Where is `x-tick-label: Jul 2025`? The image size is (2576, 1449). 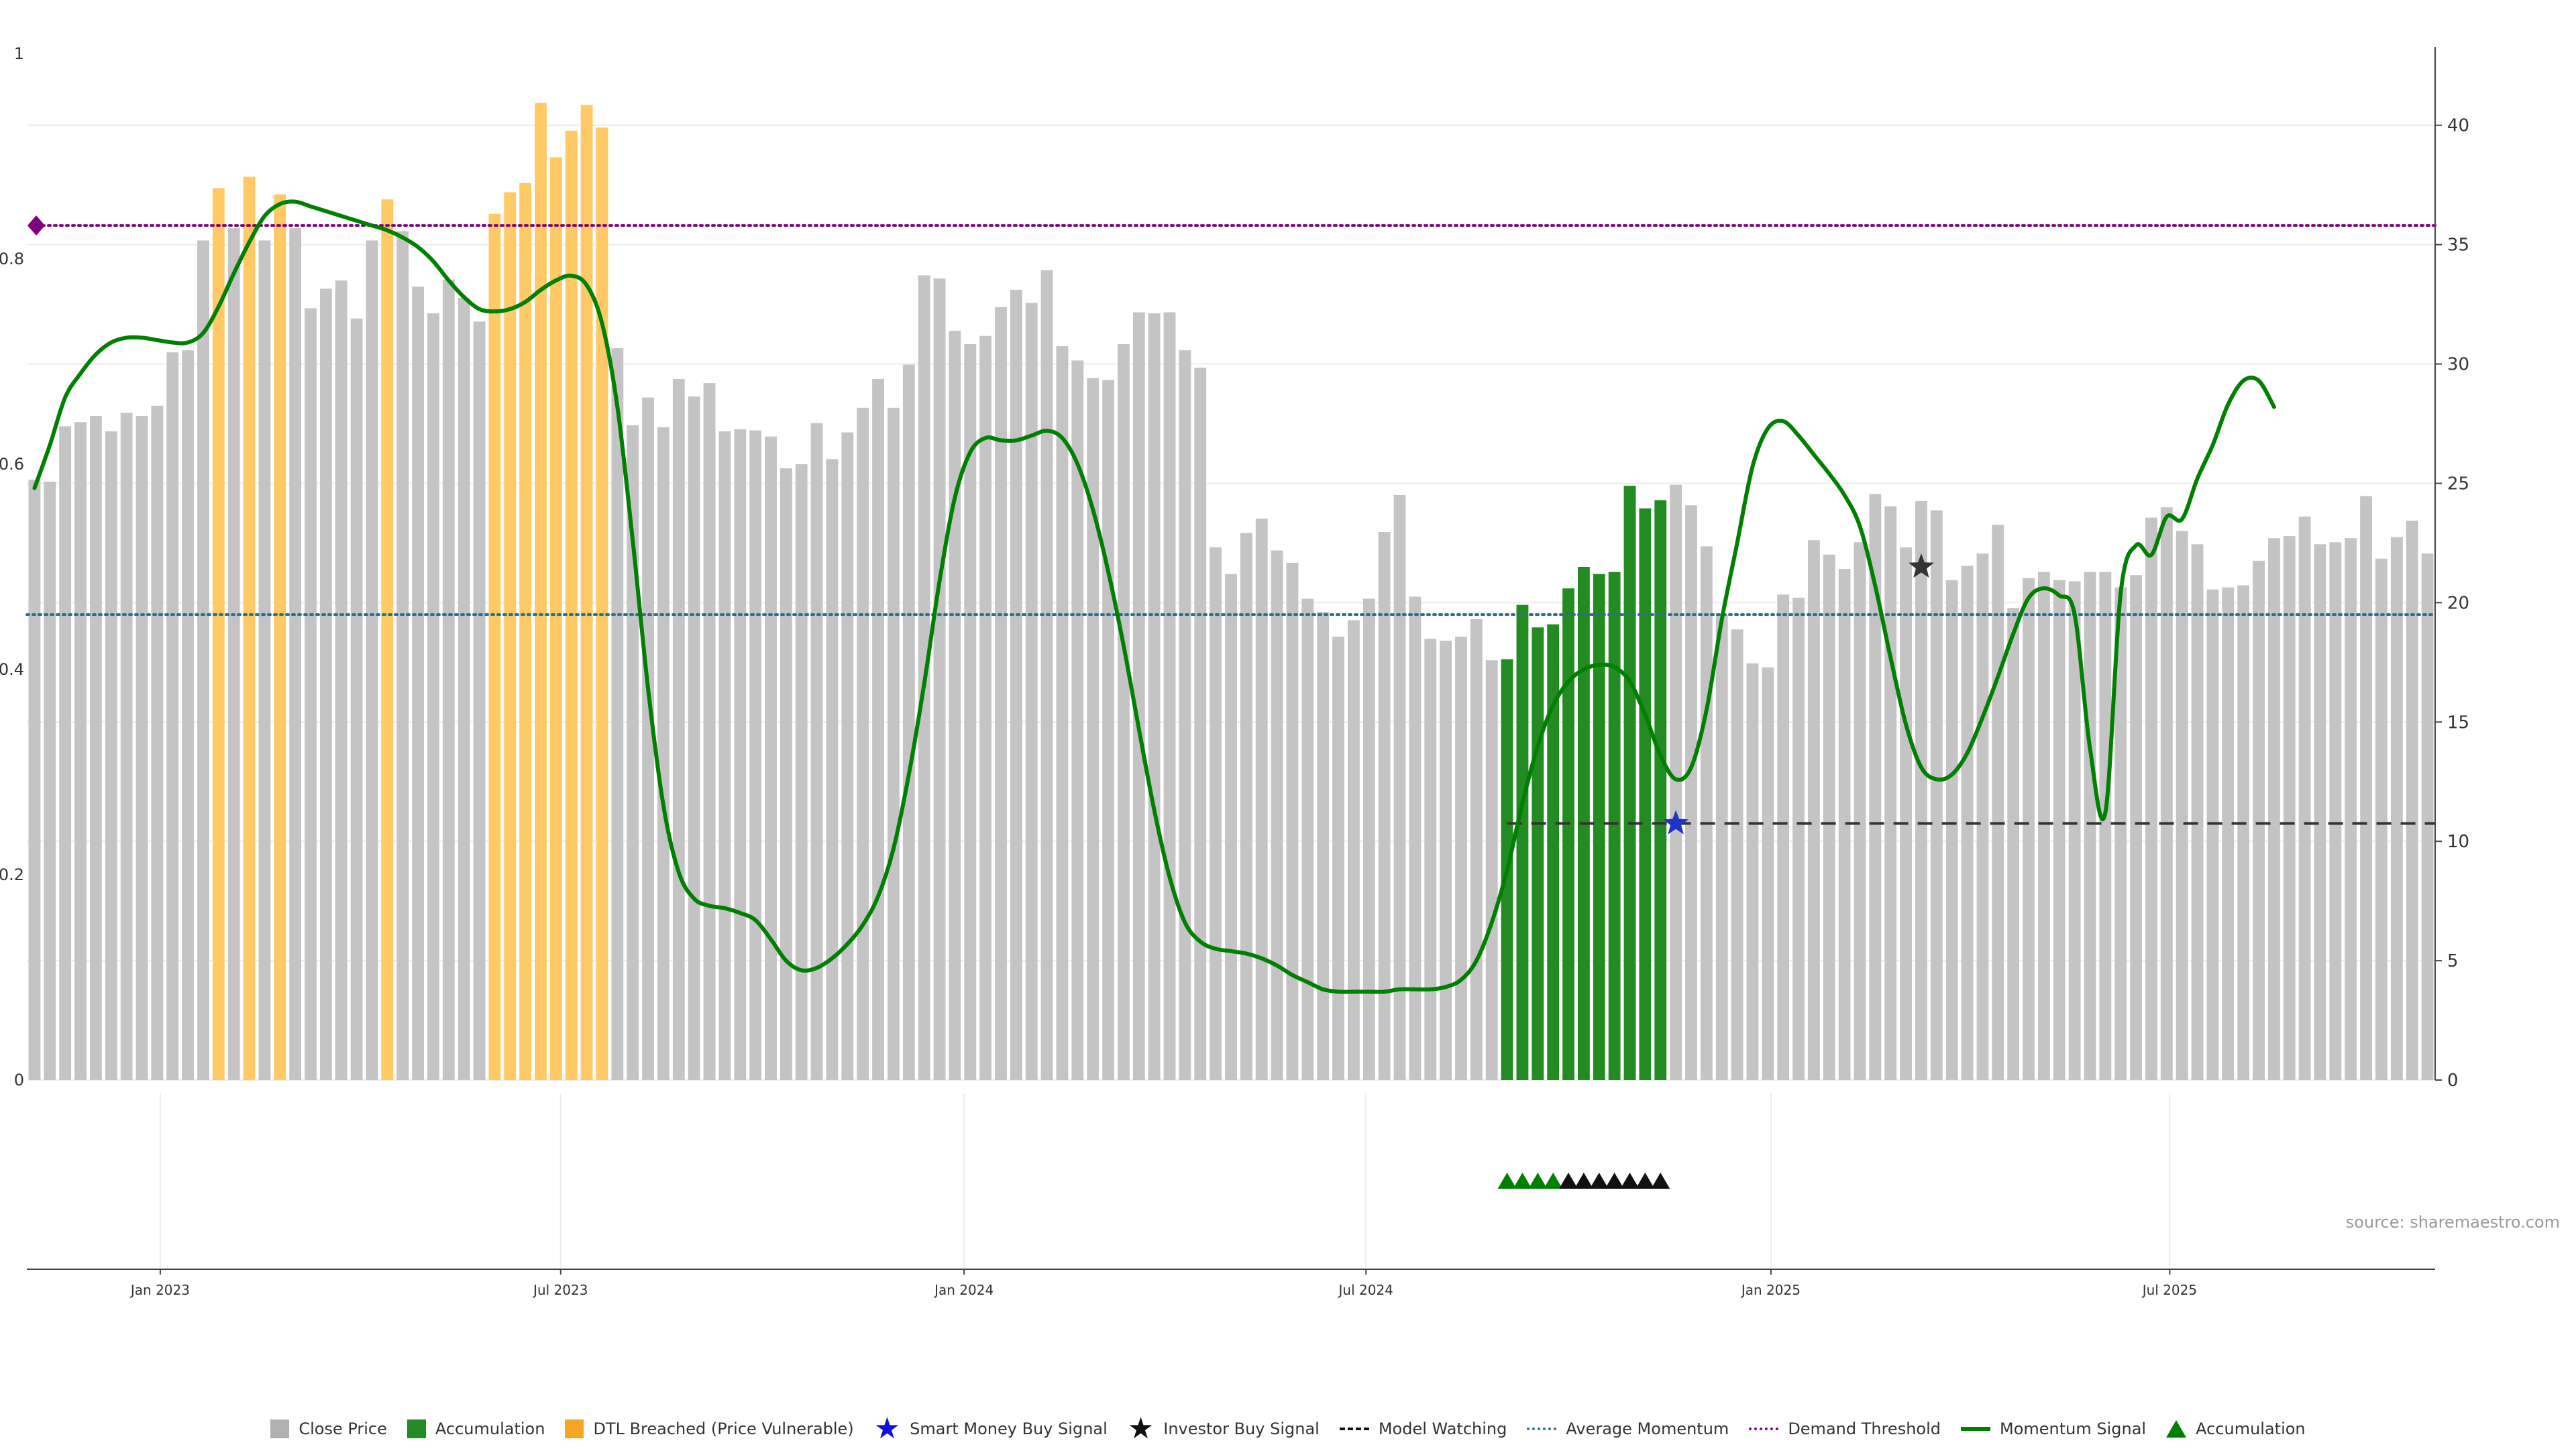 x-tick-label: Jul 2025 is located at coordinates (2169, 1290).